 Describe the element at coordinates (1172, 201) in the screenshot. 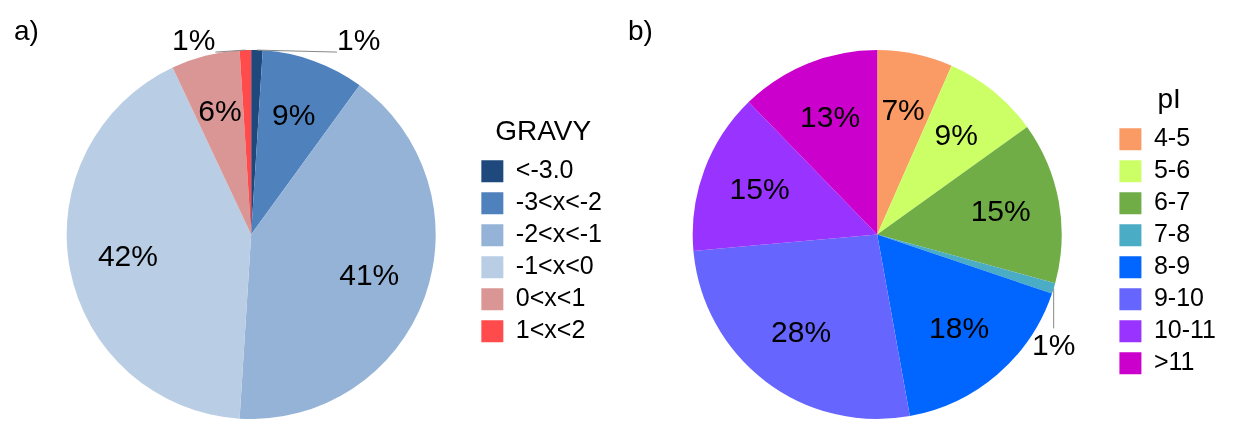

I see `legend-label: 6-7` at that location.